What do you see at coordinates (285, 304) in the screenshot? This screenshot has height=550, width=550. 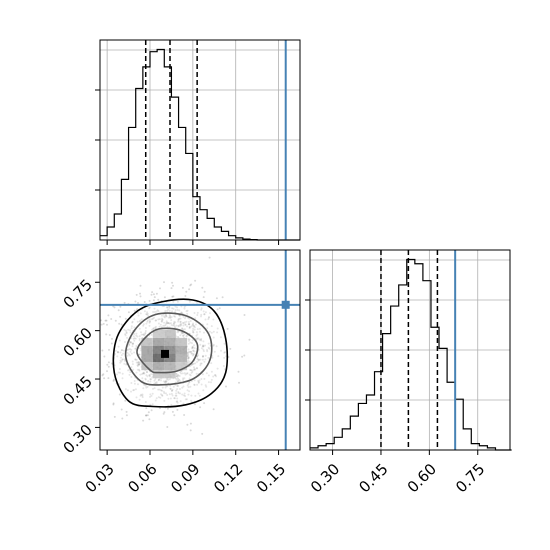 I see `truth-marker` at bounding box center [285, 304].